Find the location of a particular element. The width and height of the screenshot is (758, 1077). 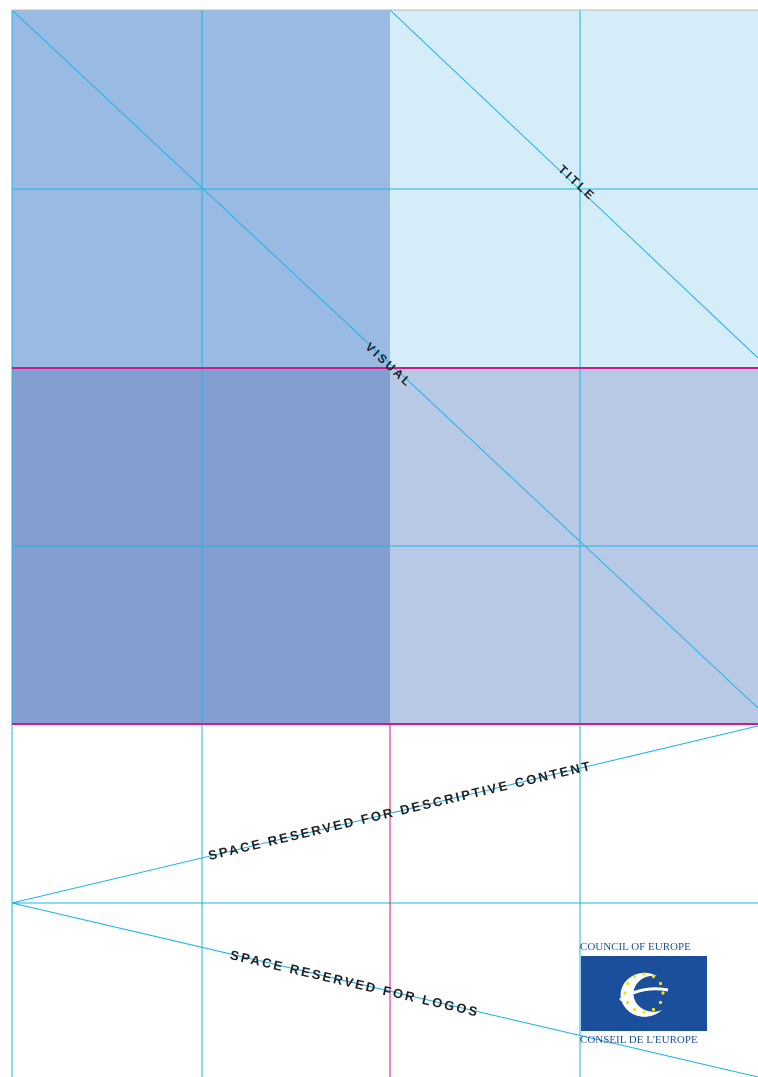

logos-label: SPACE RESERVED FOR LOGOS is located at coordinates (355, 983).